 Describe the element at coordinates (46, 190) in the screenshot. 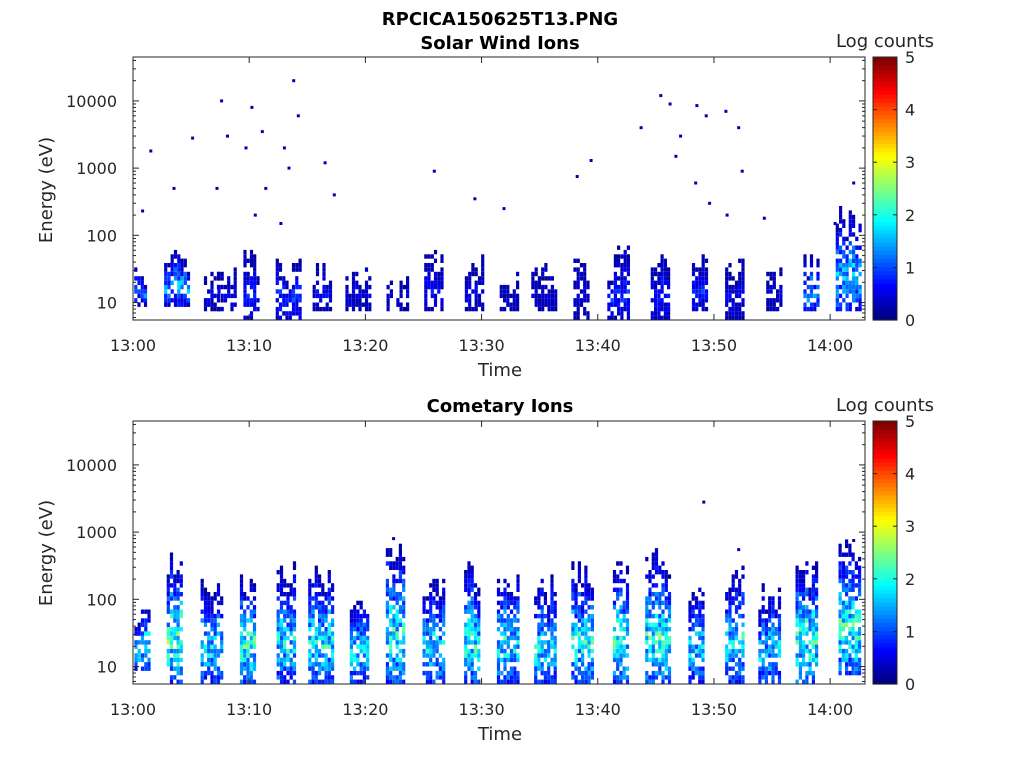

I see `solar-wind-ylabel: Energy (eV)` at that location.